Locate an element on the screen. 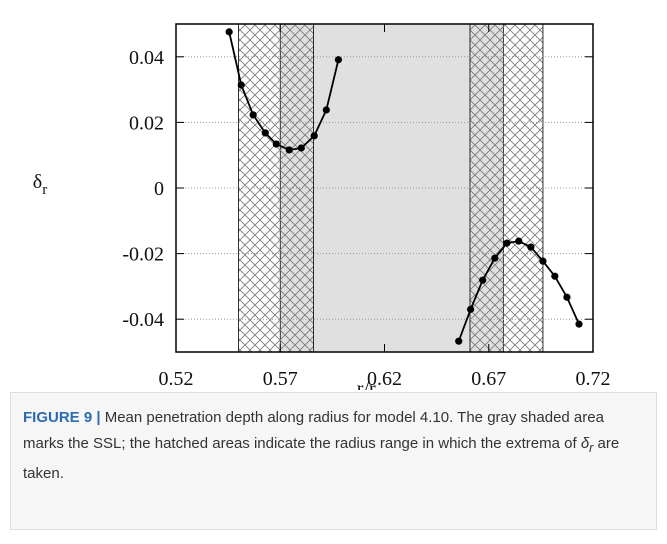  y-tick-label: -0.02 is located at coordinates (143, 255).